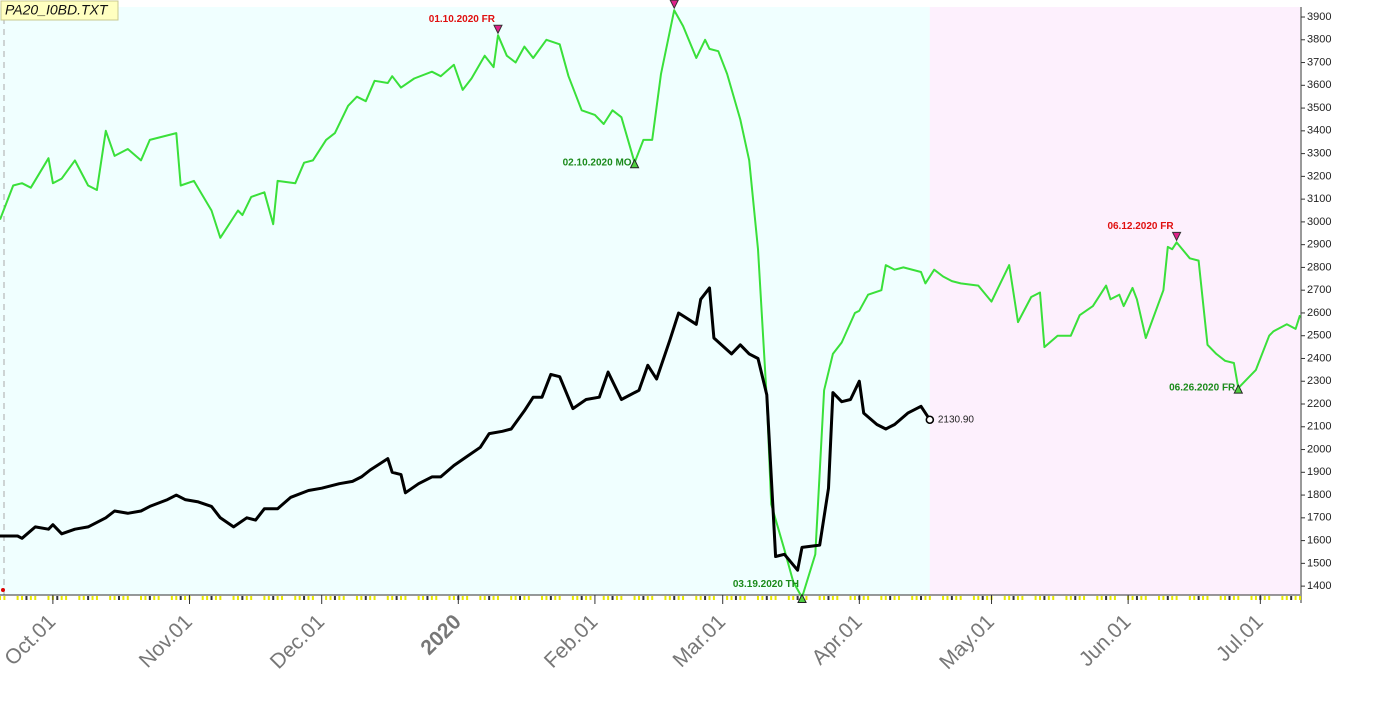 This screenshot has width=1383, height=725. Describe the element at coordinates (1319, 563) in the screenshot. I see `y-tick-label: 1500` at that location.